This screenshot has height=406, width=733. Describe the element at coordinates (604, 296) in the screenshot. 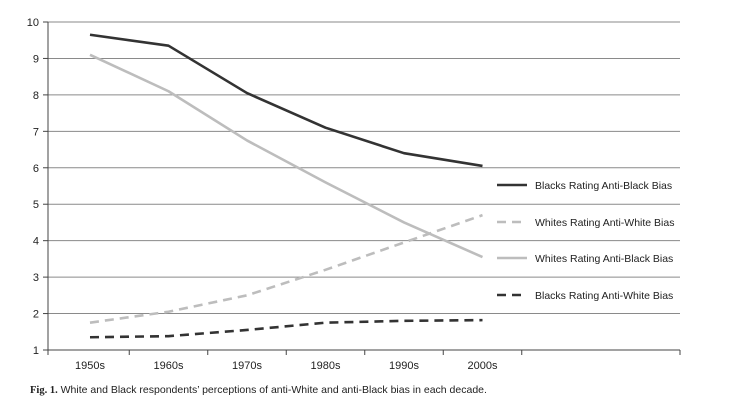

I see `legend-label-3: Blacks Rating Anti-White Bias` at that location.